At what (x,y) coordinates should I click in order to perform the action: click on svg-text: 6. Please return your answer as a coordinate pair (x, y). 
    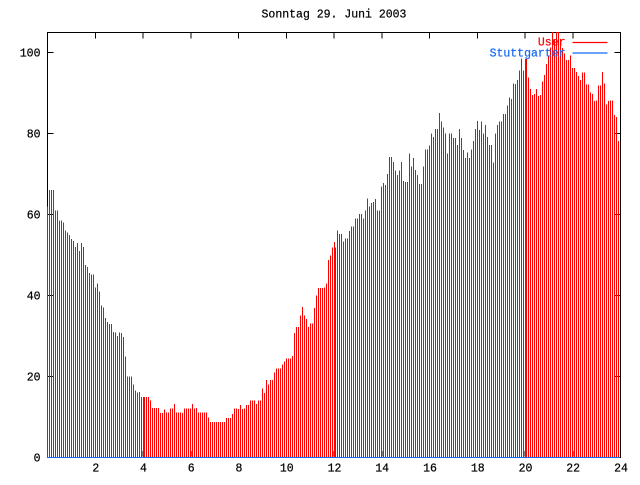
    Looking at the image, I should click on (191, 469).